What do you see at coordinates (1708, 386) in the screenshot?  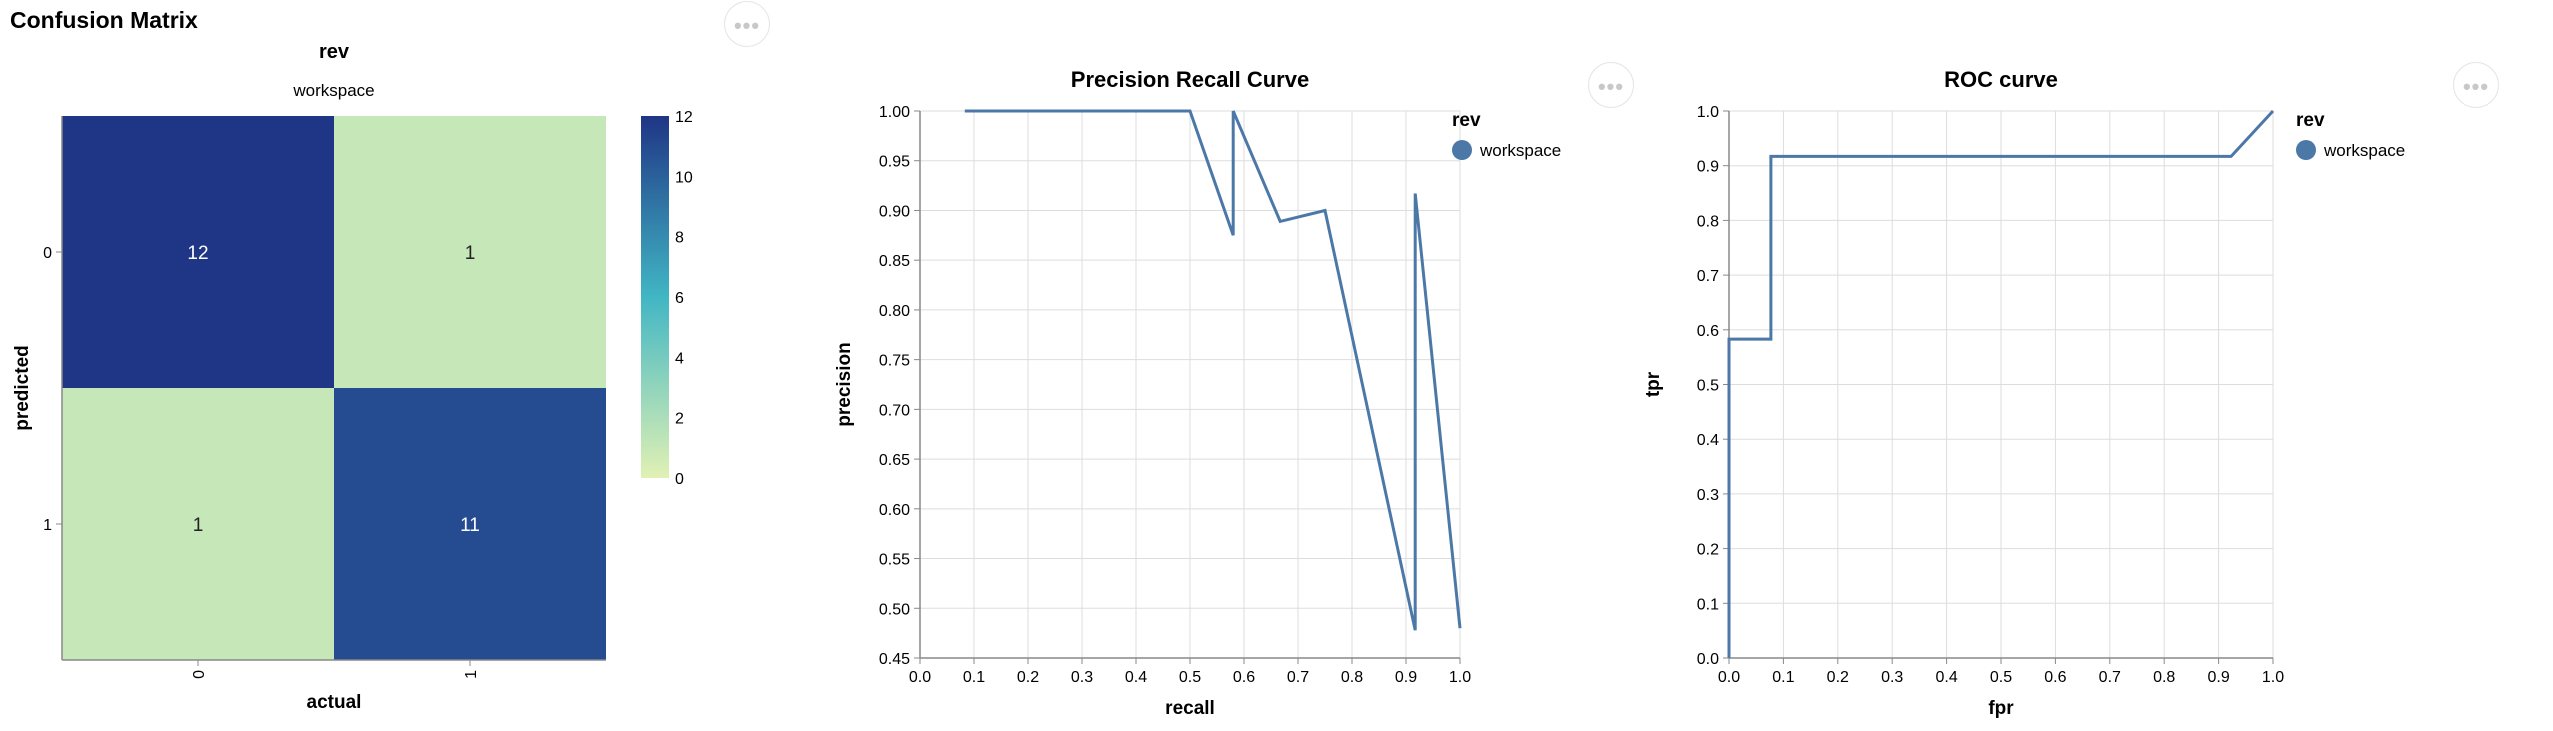 I see `y-tick-label: 0.5` at bounding box center [1708, 386].